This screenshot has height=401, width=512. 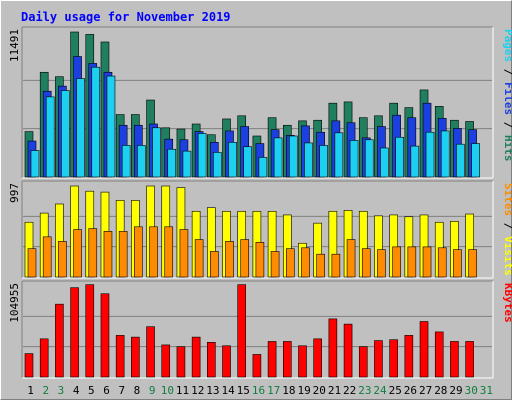 What do you see at coordinates (106, 390) in the screenshot?
I see `day-label-6: 6` at bounding box center [106, 390].